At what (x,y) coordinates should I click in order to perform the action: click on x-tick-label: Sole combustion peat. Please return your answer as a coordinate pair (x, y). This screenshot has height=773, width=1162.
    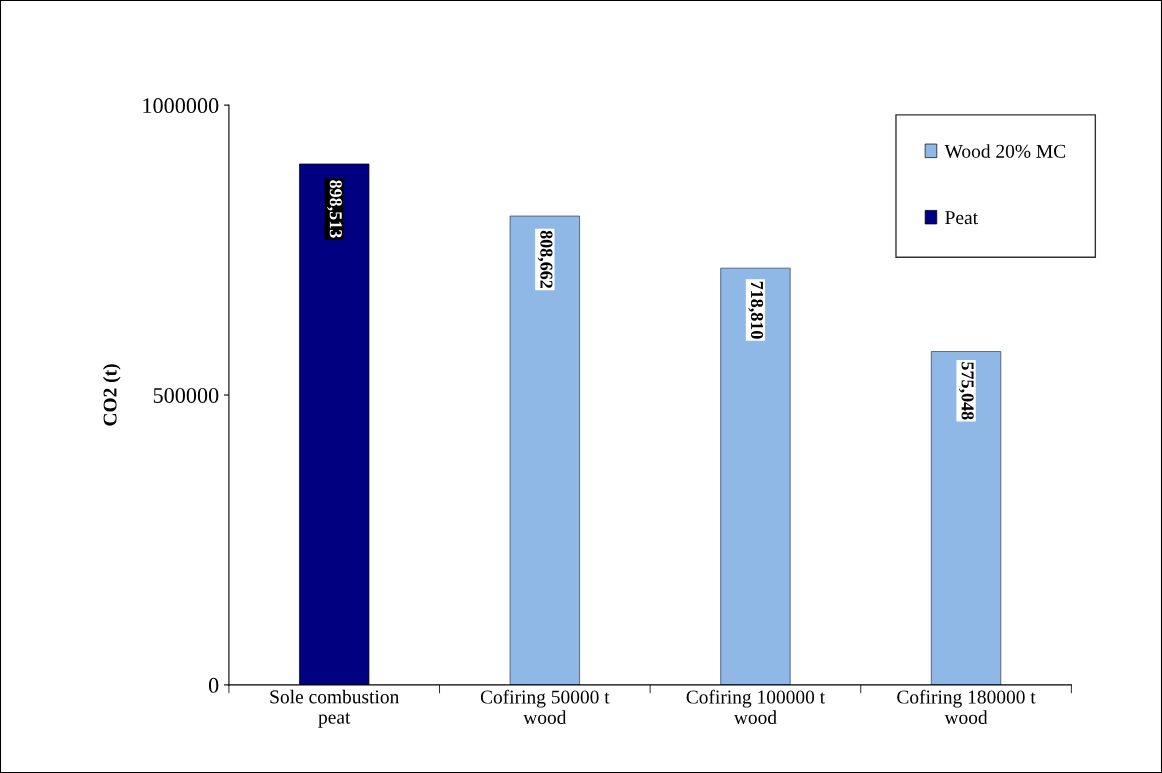
    Looking at the image, I should click on (335, 708).